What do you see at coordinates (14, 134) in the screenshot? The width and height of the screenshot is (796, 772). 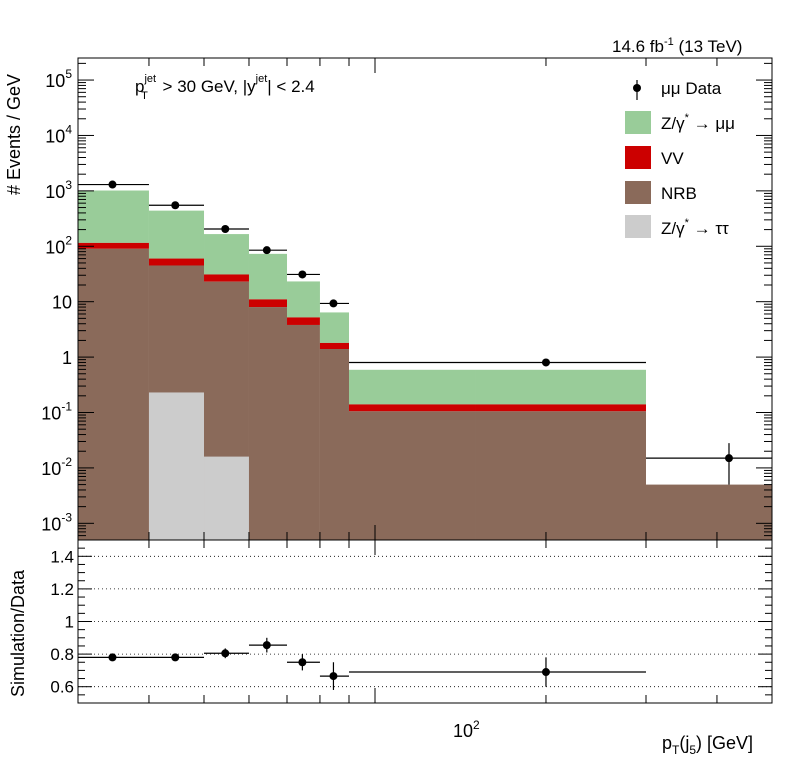 I see `y-axis-title: # Events / GeV` at bounding box center [14, 134].